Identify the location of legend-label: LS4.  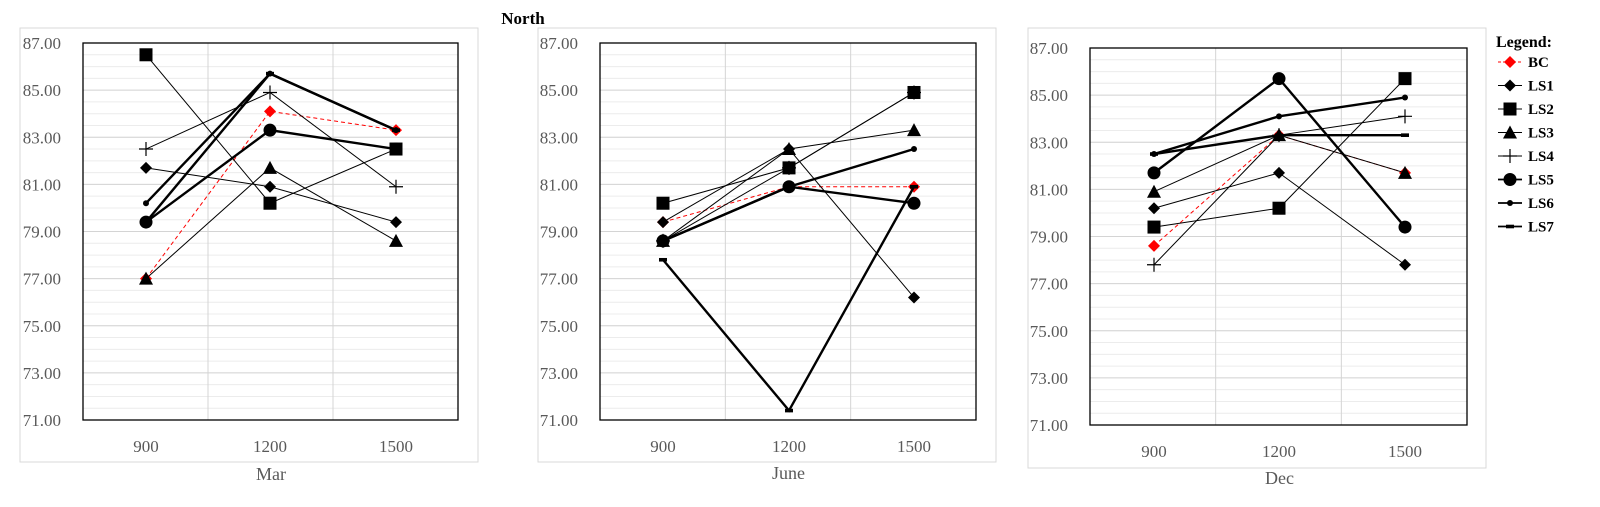
(1541, 157).